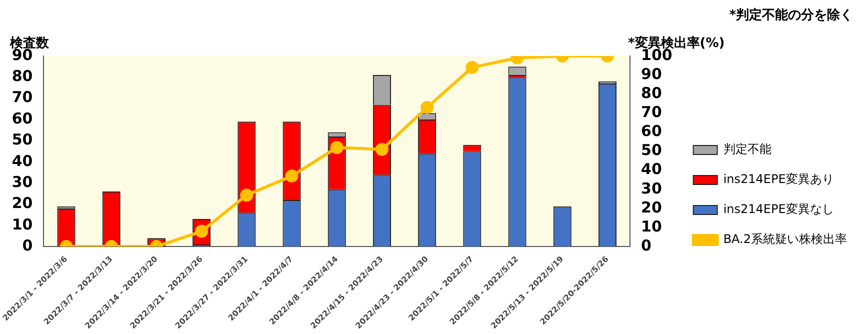 The height and width of the screenshot is (334, 867). I want to click on y2-tick-label: 60, so click(651, 131).